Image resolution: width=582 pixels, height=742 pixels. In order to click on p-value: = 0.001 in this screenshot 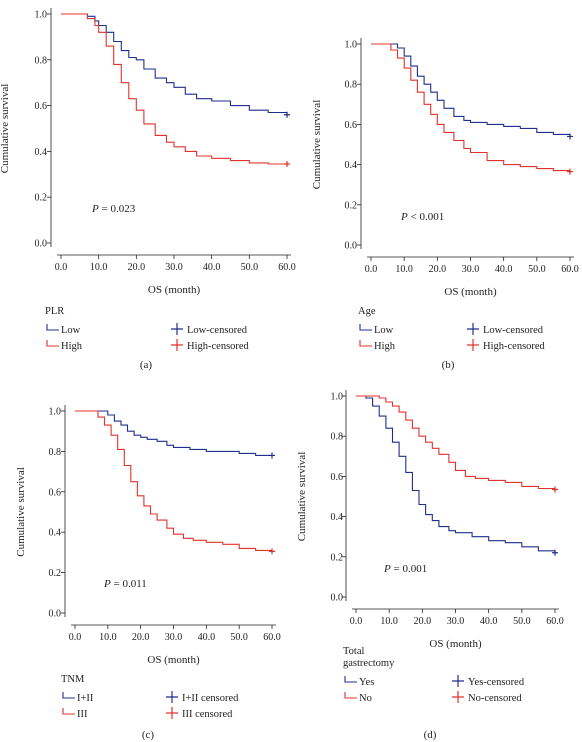, I will do `click(409, 569)`.